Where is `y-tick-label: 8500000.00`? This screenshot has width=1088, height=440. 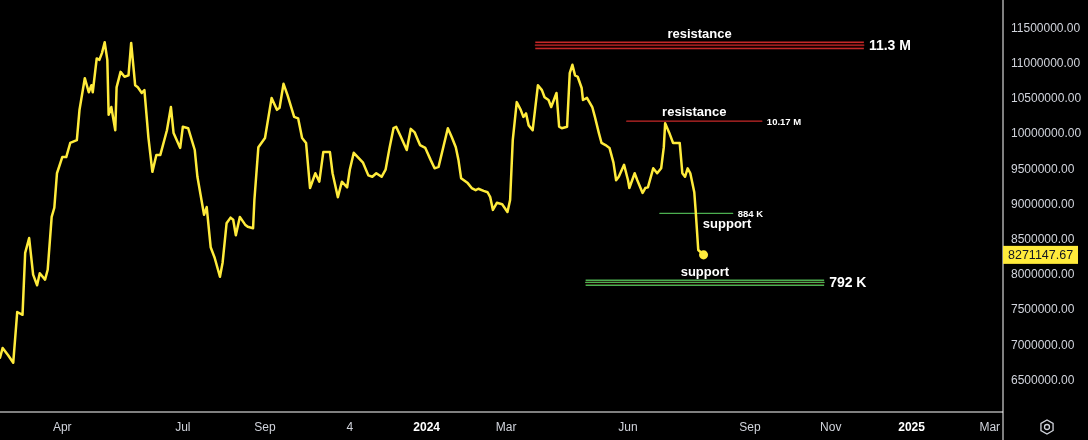
y-tick-label: 8500000.00 is located at coordinates (1043, 239).